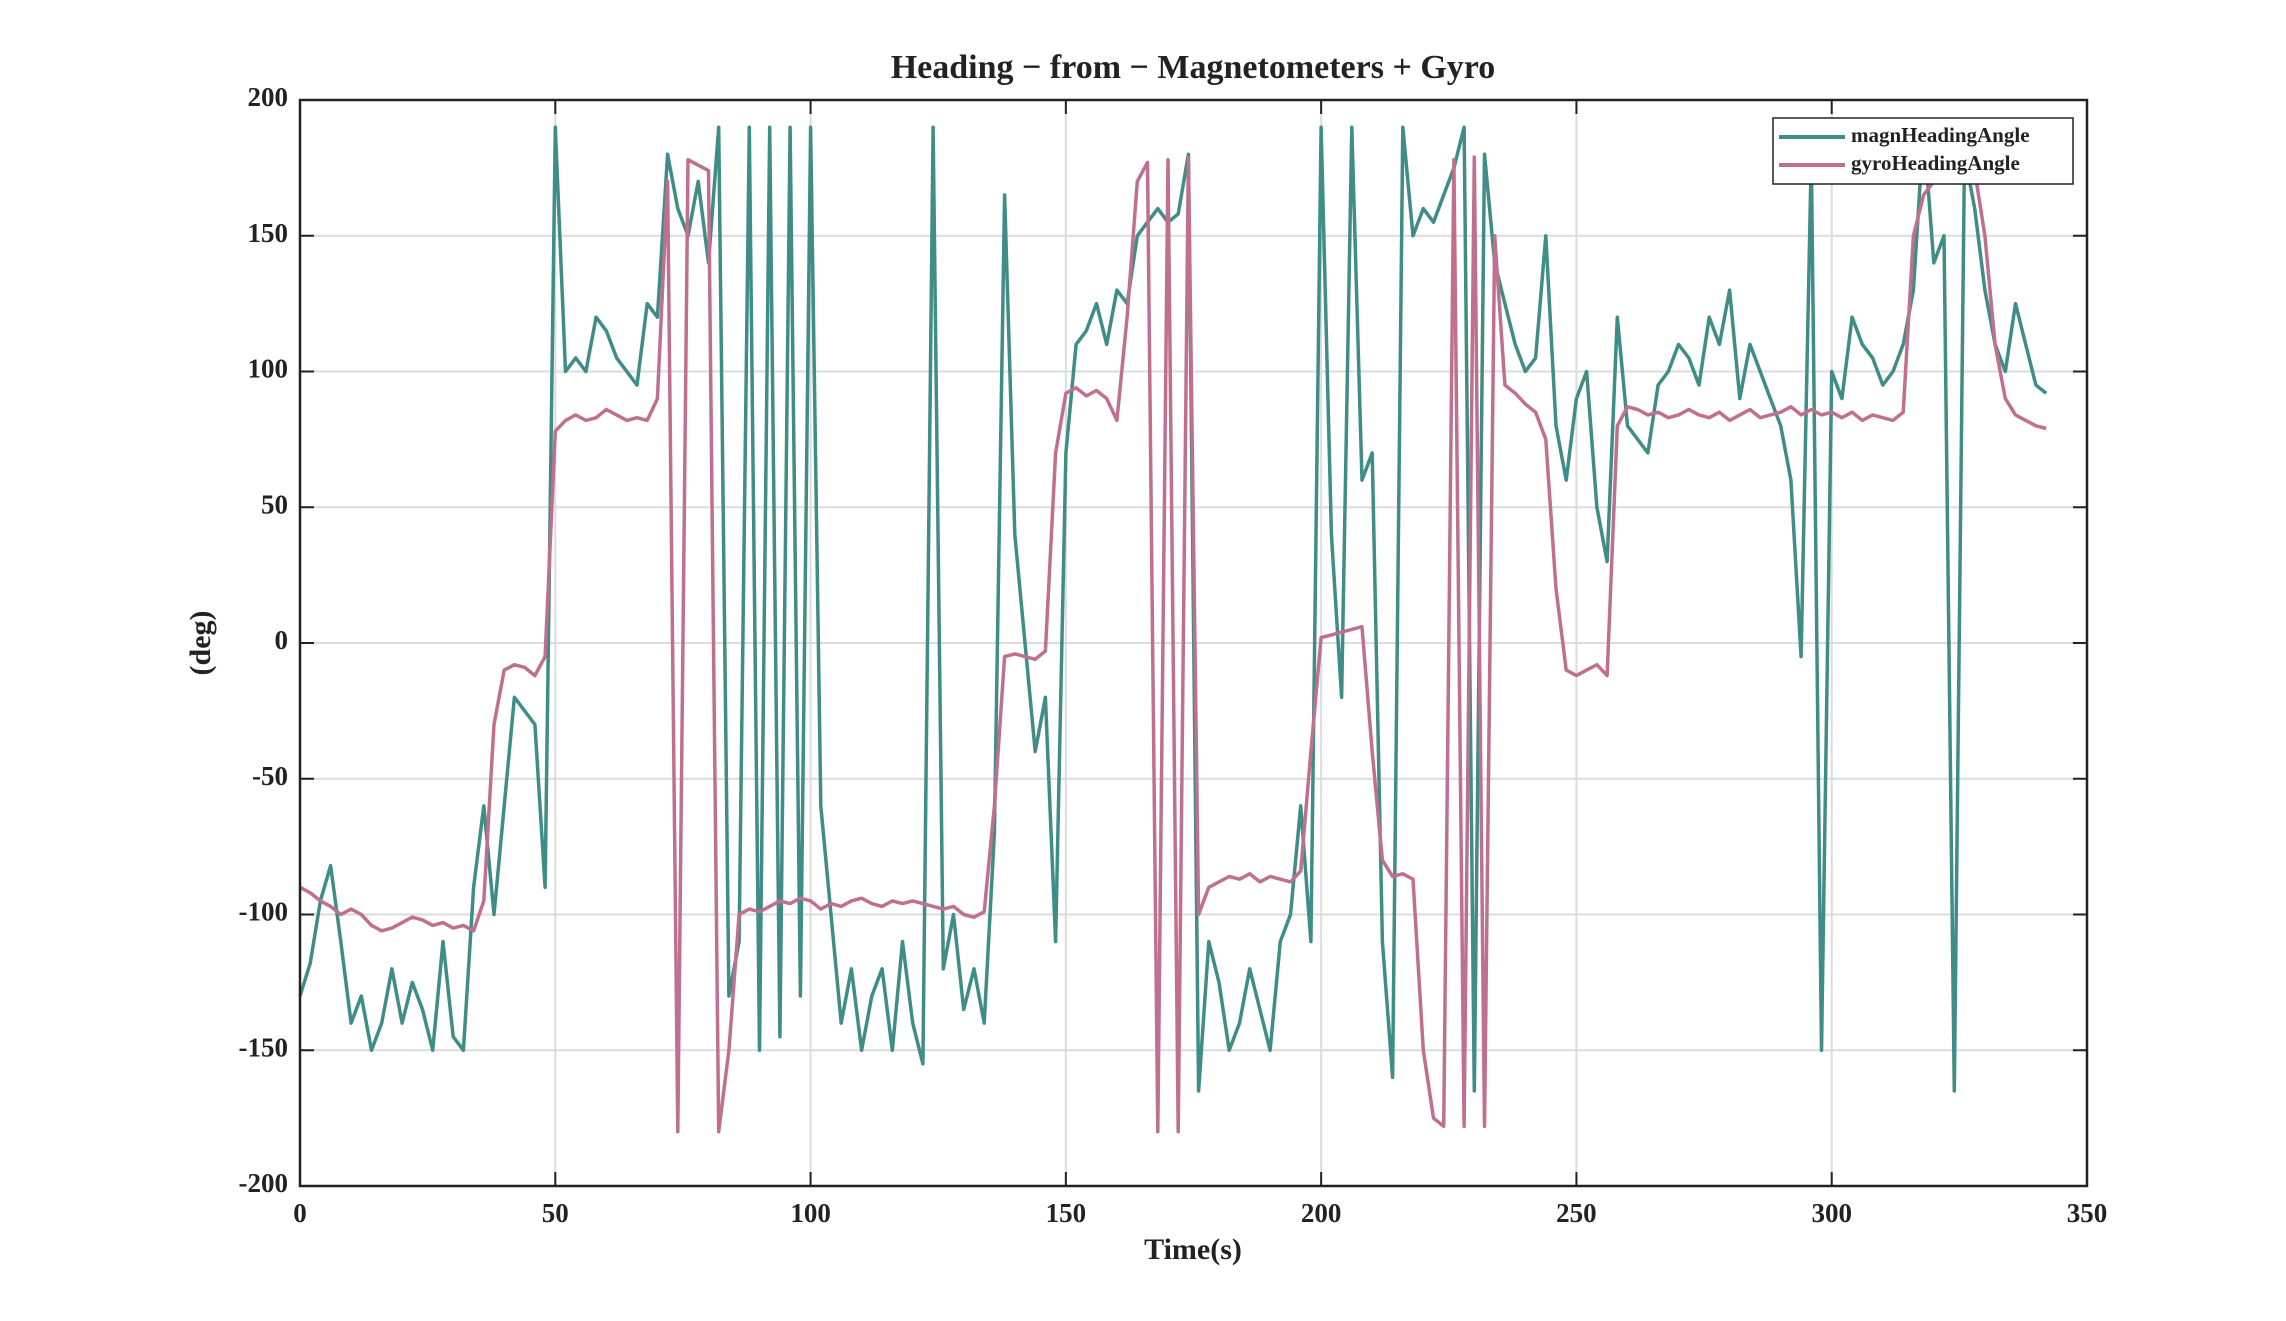 The image size is (2286, 1321). I want to click on legend-box, so click(1923, 151).